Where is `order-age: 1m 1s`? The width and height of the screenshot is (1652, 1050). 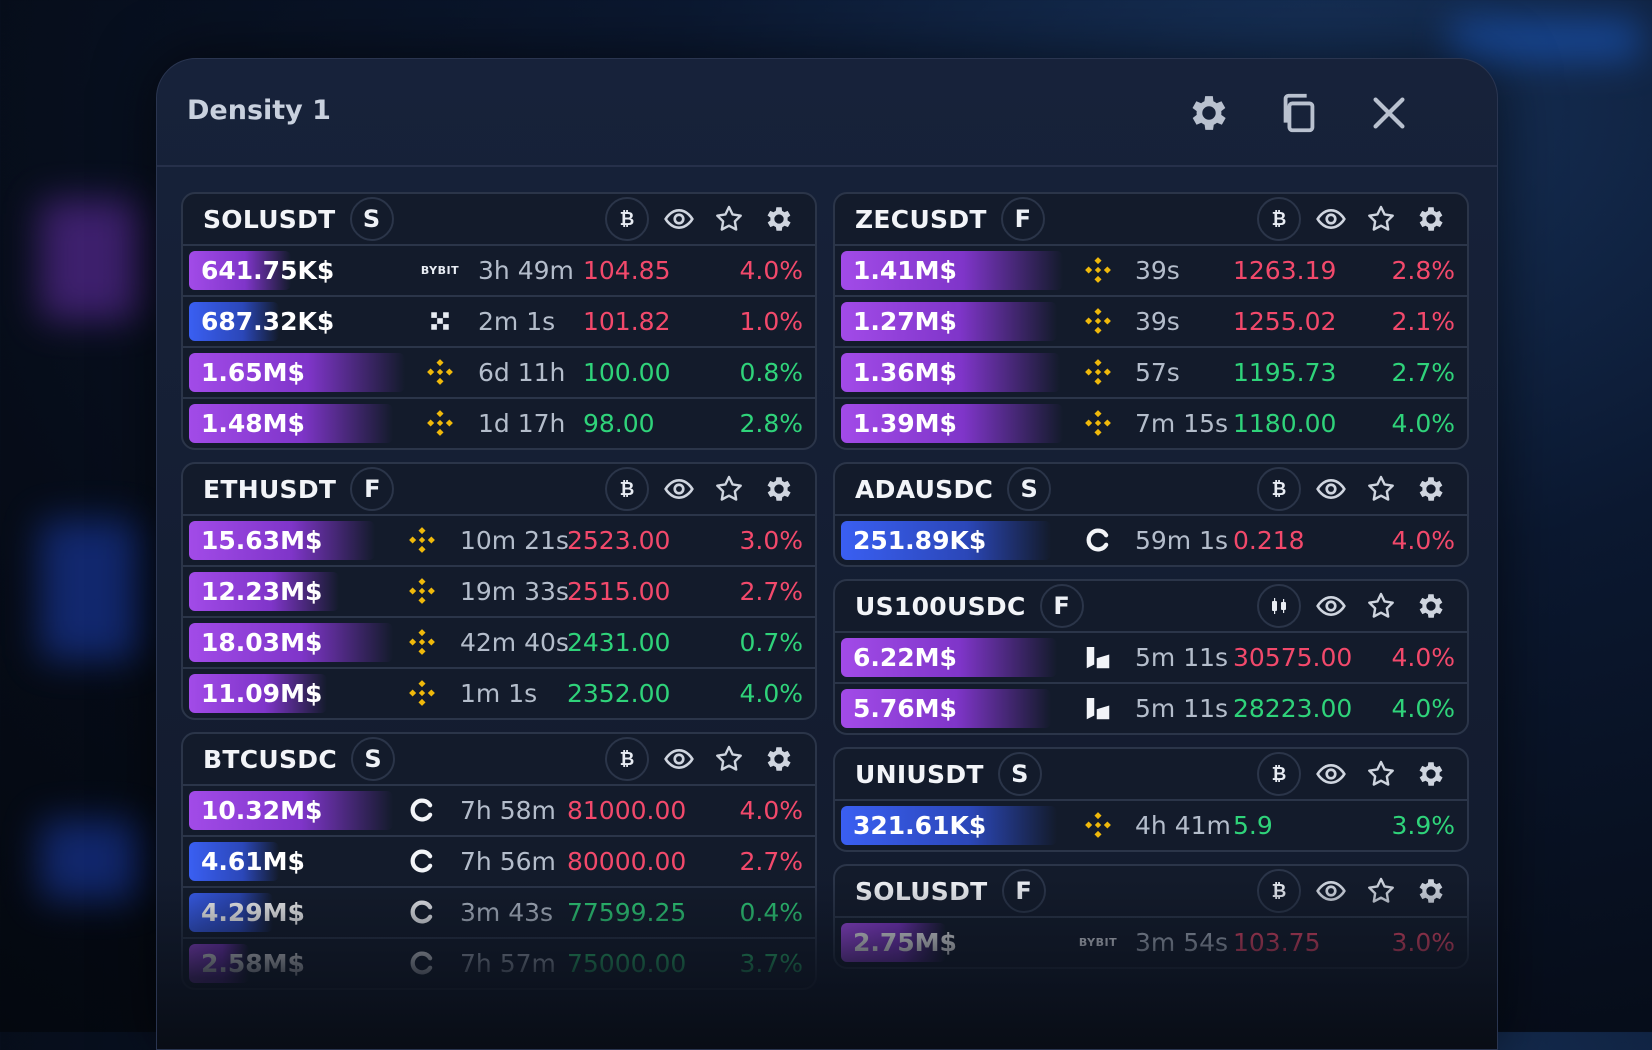
order-age: 1m 1s is located at coordinates (499, 693).